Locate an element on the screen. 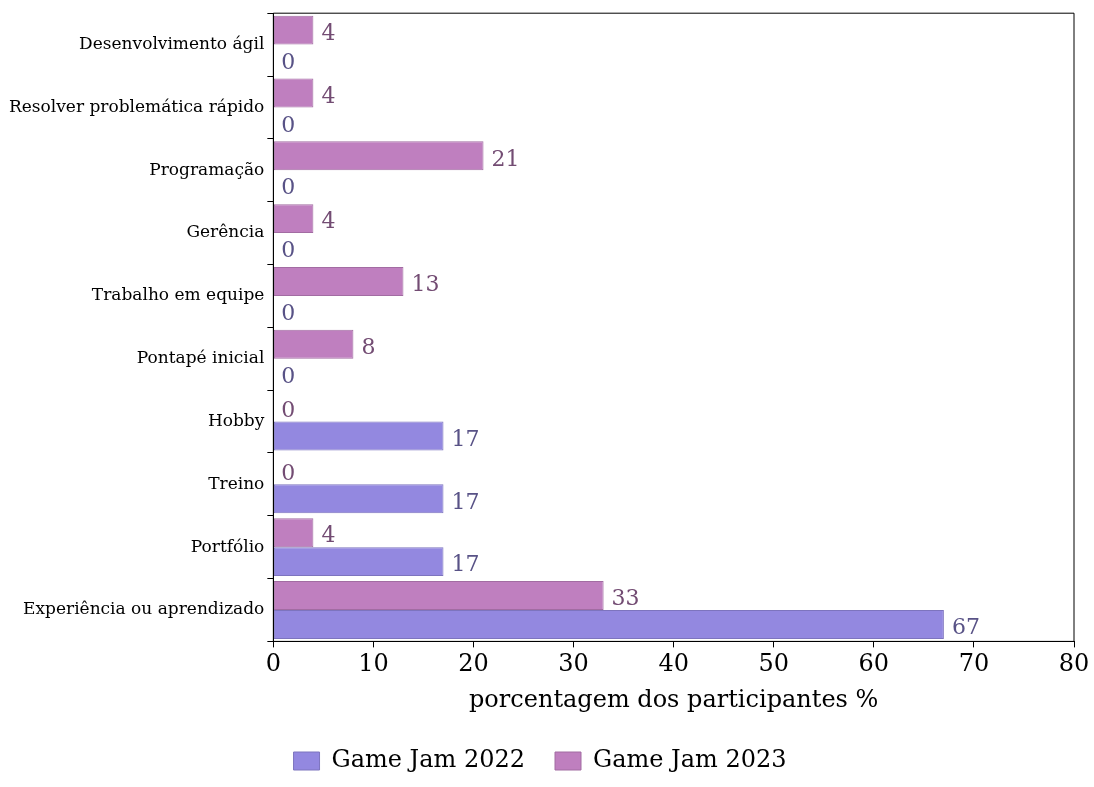 The height and width of the screenshot is (787, 1094). x-tick-label: 50 is located at coordinates (774, 663).